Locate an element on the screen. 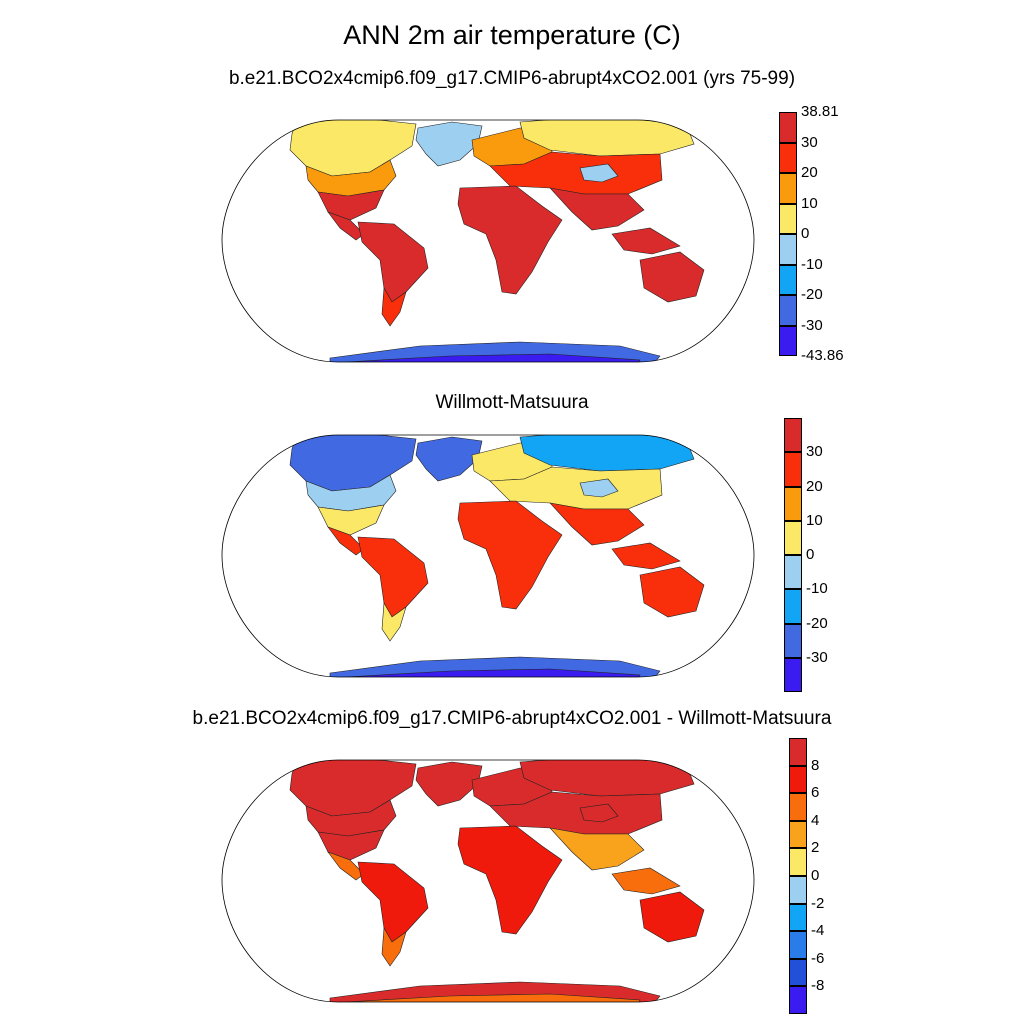 This screenshot has height=1024, width=1024. map-diff is located at coordinates (488, 881).